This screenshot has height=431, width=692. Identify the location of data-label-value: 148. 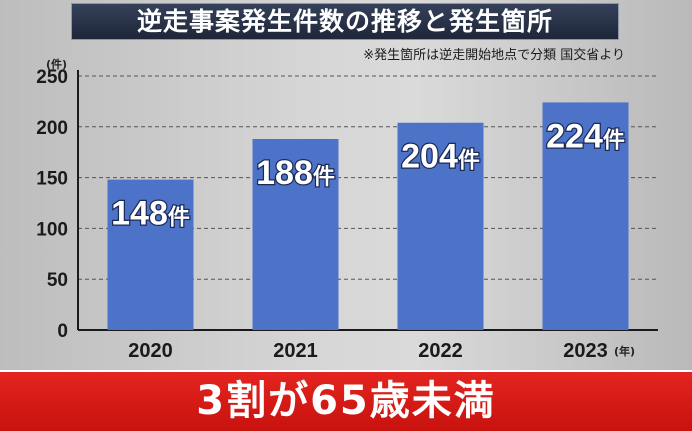
(139, 214).